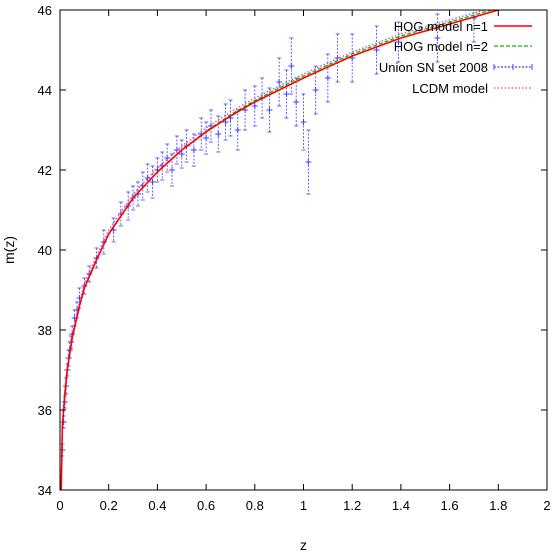 This screenshot has width=554, height=554. I want to click on x-tick-label: 0.4, so click(157, 505).